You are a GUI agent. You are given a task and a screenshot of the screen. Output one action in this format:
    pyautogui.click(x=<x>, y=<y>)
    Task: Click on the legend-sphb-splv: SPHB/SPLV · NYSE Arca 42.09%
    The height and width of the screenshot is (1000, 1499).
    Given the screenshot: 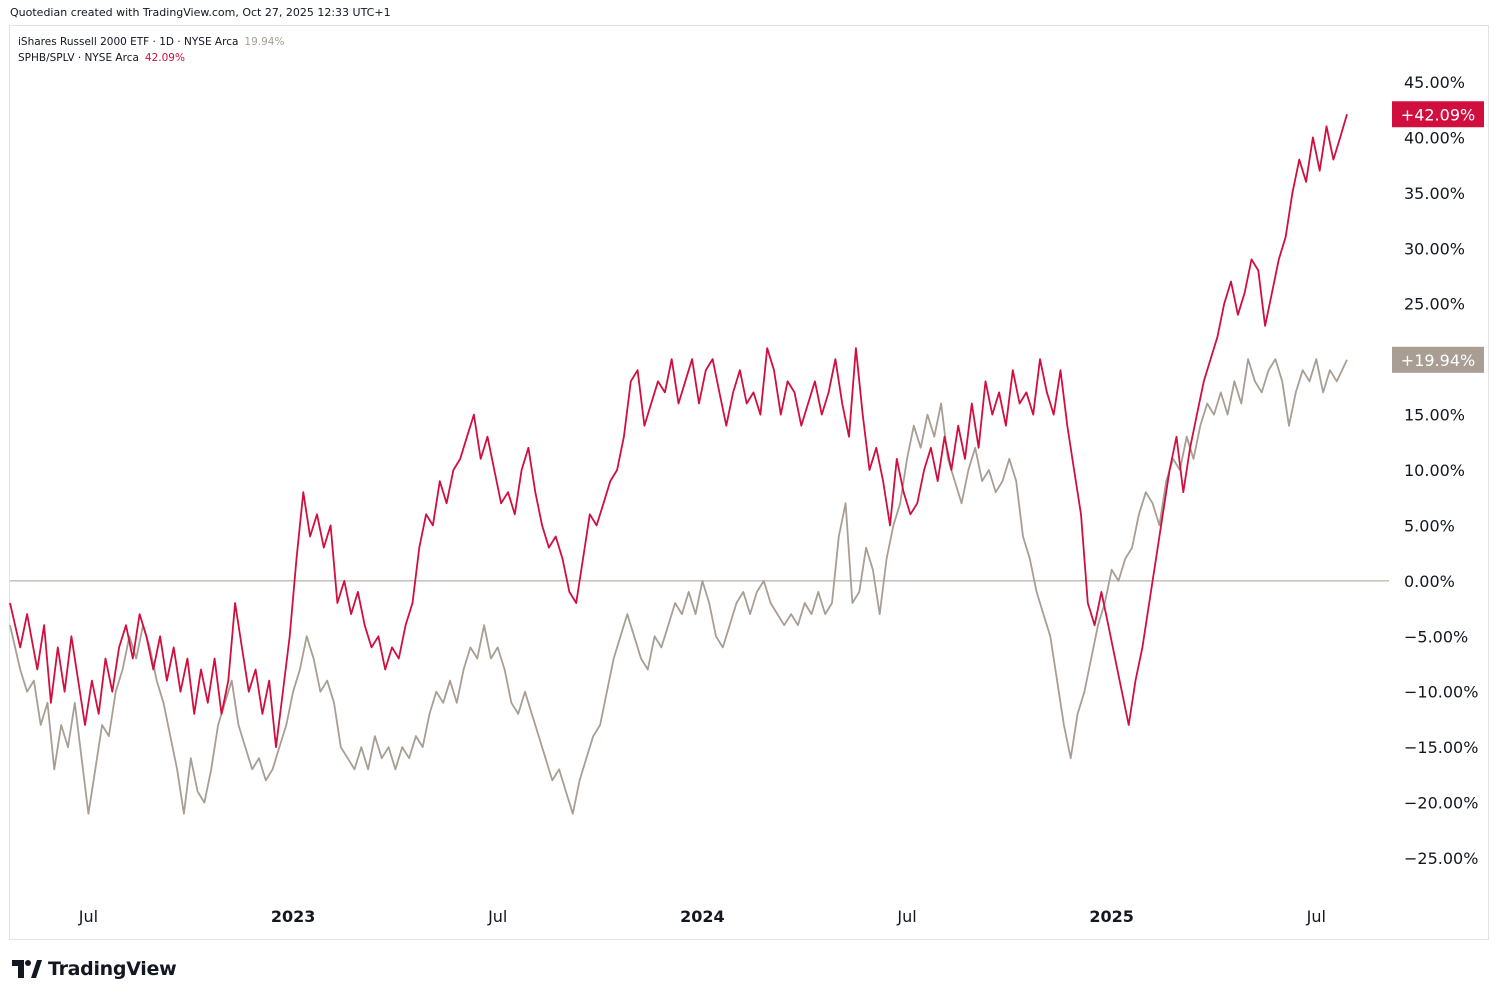 What is the action you would take?
    pyautogui.click(x=101, y=58)
    